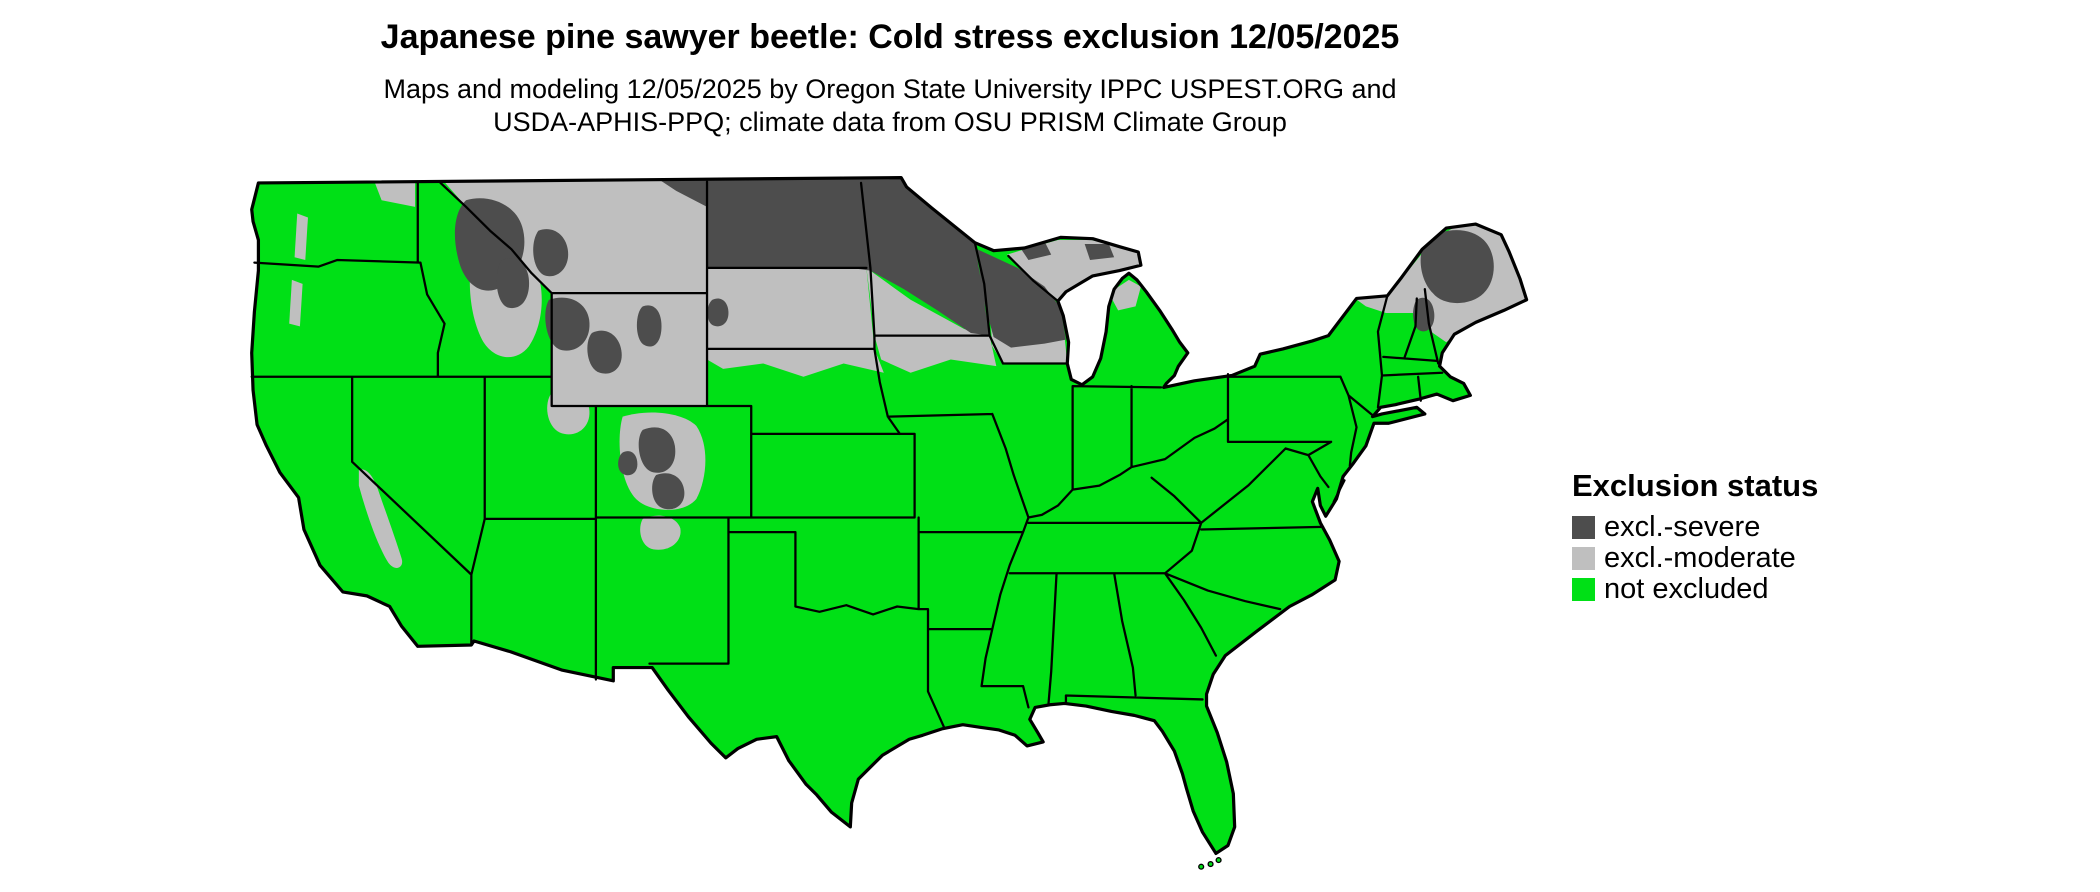 This screenshot has width=2100, height=892. Describe the element at coordinates (1695, 485) in the screenshot. I see `legend-title: Exclusion status` at that location.